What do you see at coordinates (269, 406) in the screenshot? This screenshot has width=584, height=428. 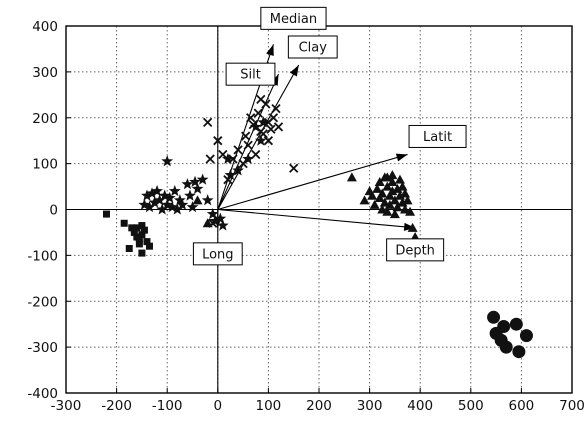 I see `x-tick-label: 100` at bounding box center [269, 406].